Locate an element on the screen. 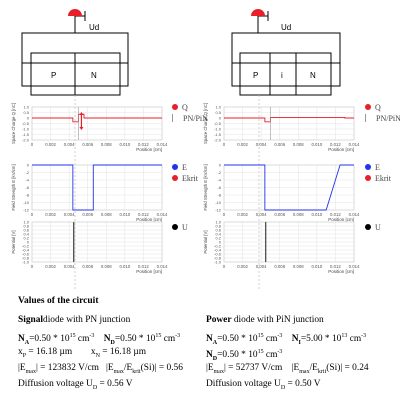  signal-heading: Signaldiode with PN junction is located at coordinates (74, 320).